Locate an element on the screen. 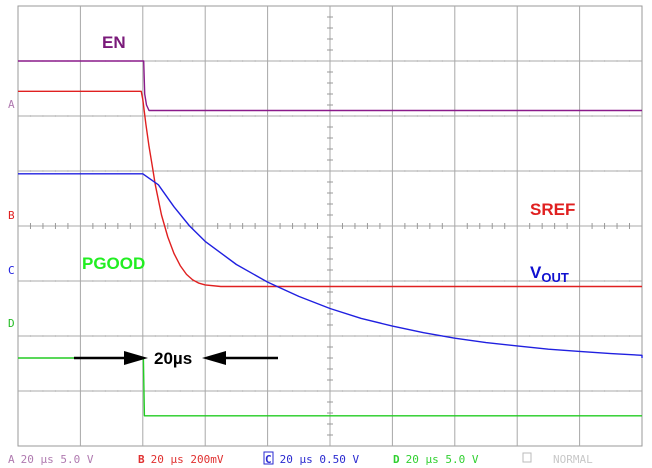 The image size is (652, 468). footer-ch-a-text: 20 µs 5.0 V is located at coordinates (57, 459).